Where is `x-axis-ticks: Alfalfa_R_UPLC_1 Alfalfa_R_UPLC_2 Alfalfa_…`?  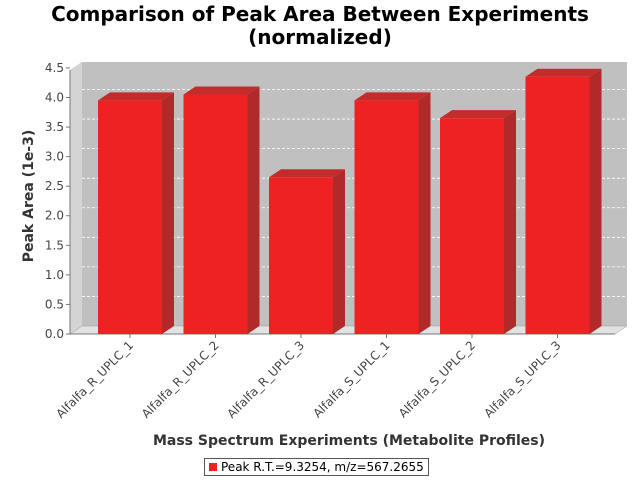
x-axis-ticks: Alfalfa_R_UPLC_1 Alfalfa_R_UPLC_2 Alfalfa_… is located at coordinates (308, 377).